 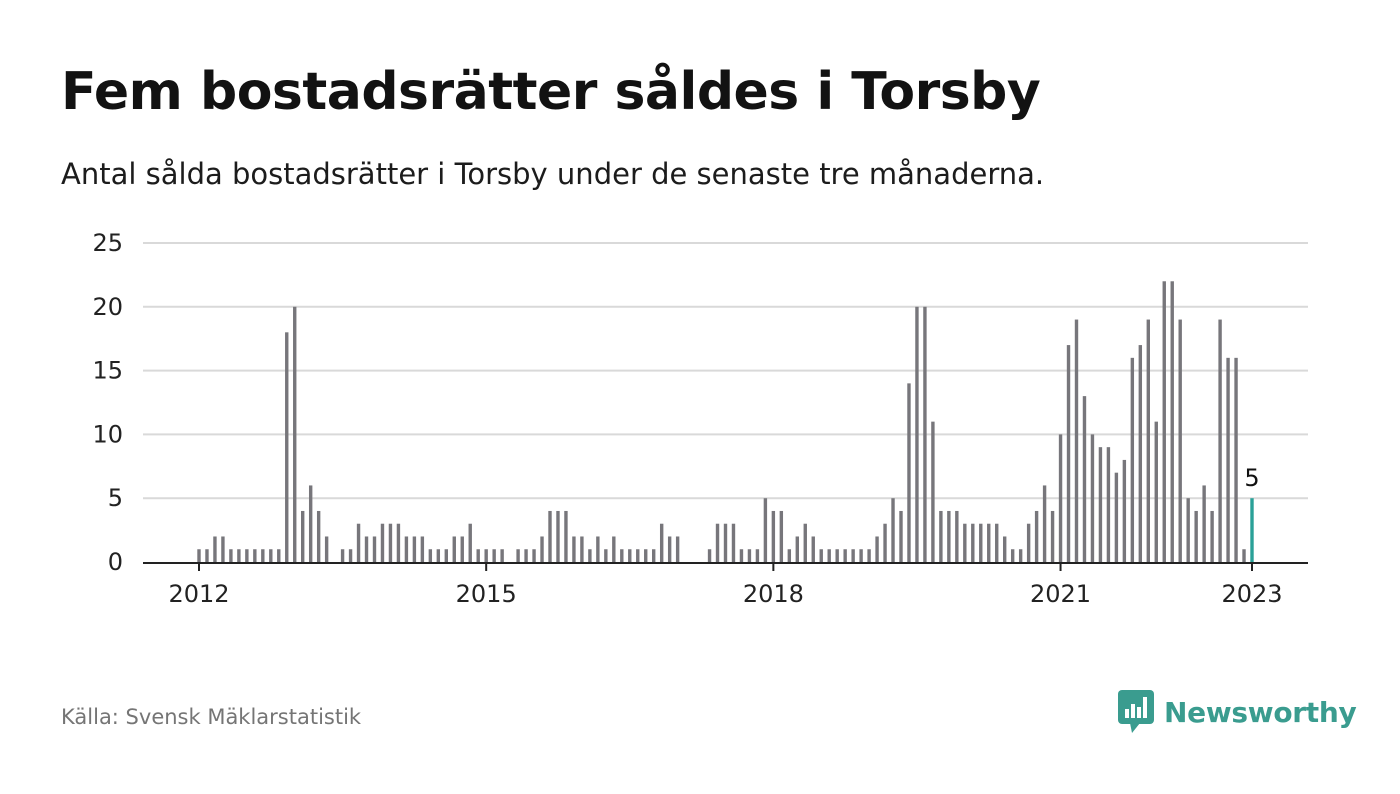 What do you see at coordinates (725, 585) in the screenshot?
I see `x-axis: 2012 2015 2018 2021 2023` at bounding box center [725, 585].